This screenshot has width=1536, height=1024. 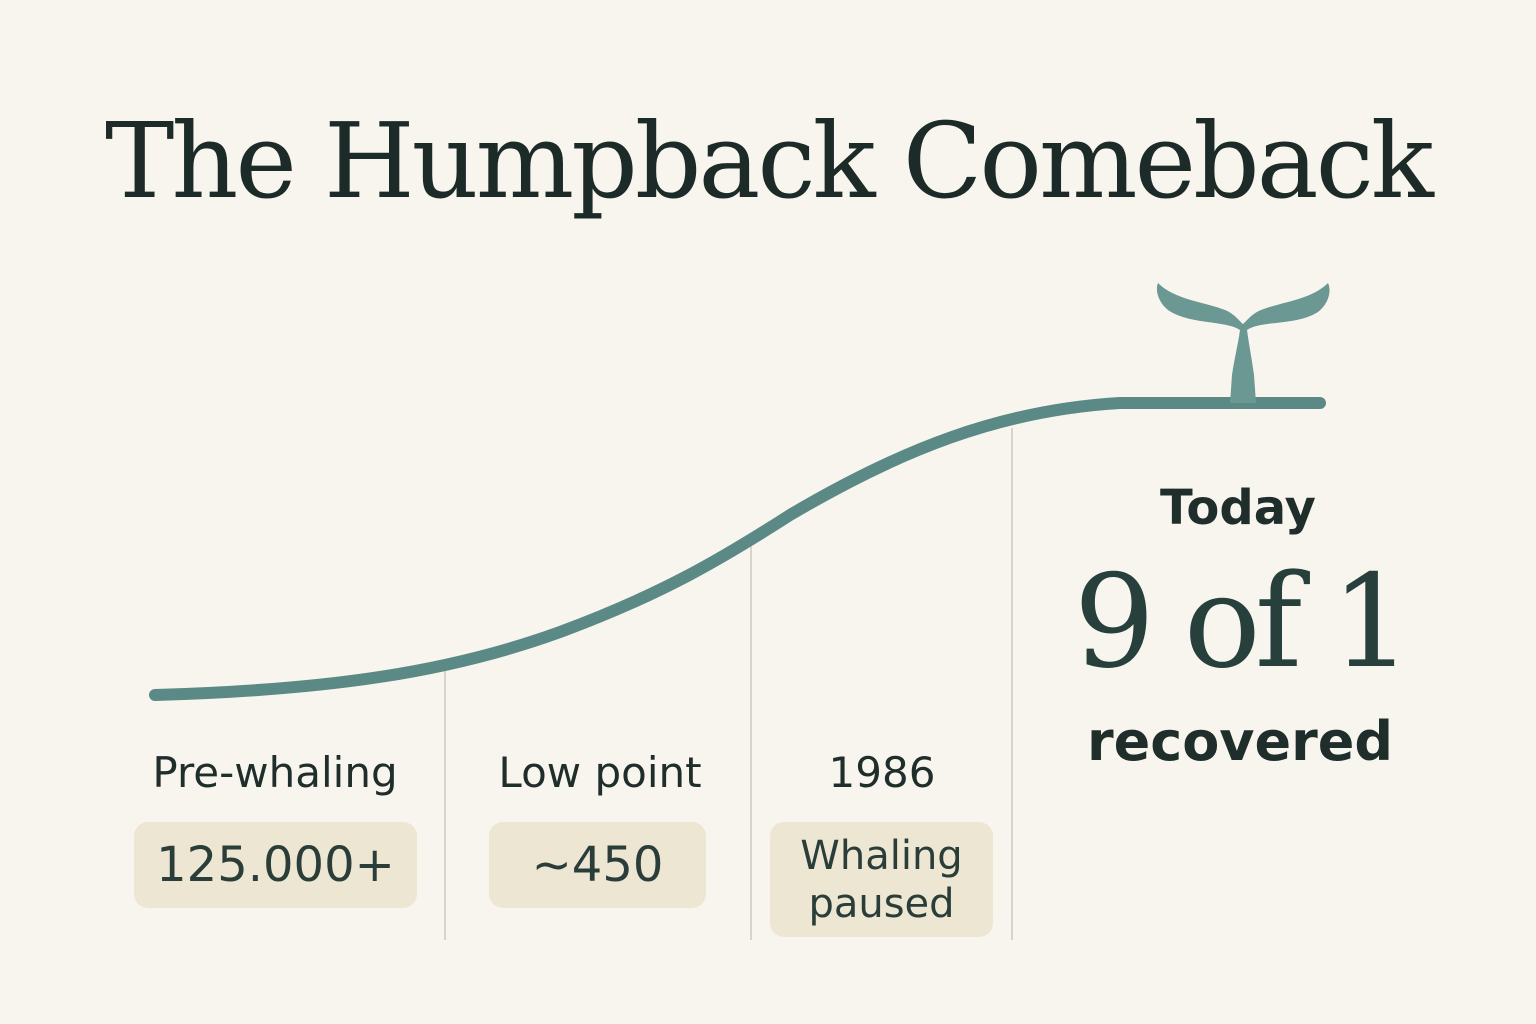 I want to click on title: The Humpback Comeback, so click(x=769, y=161).